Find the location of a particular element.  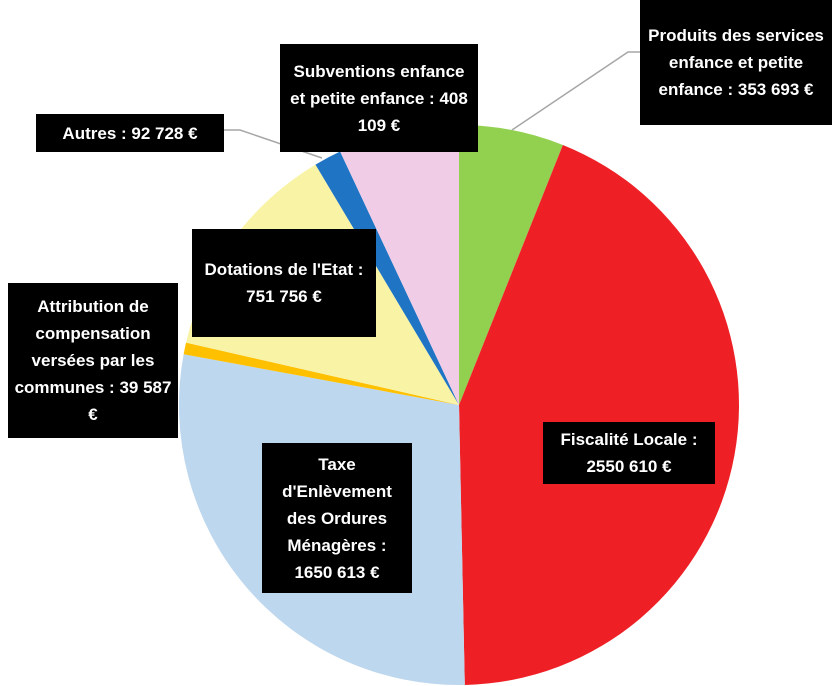

data-label: Autres : 92 728 € is located at coordinates (130, 133).